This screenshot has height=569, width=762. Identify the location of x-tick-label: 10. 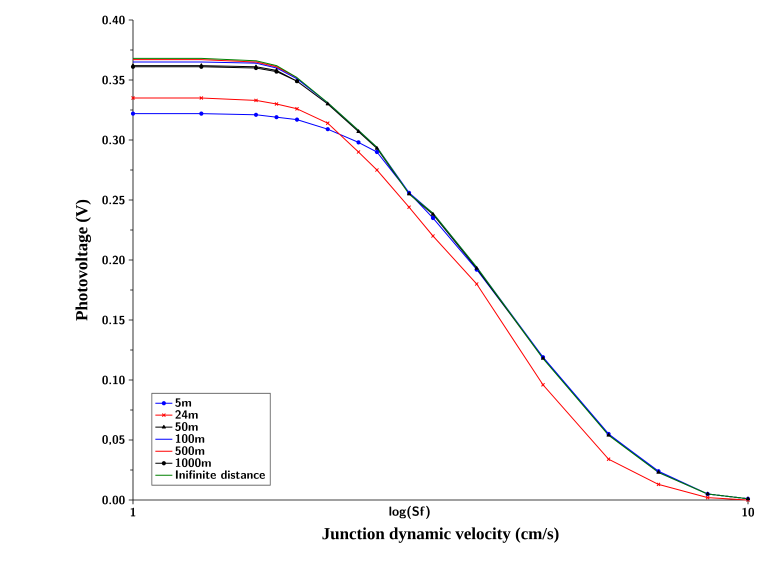
(748, 512).